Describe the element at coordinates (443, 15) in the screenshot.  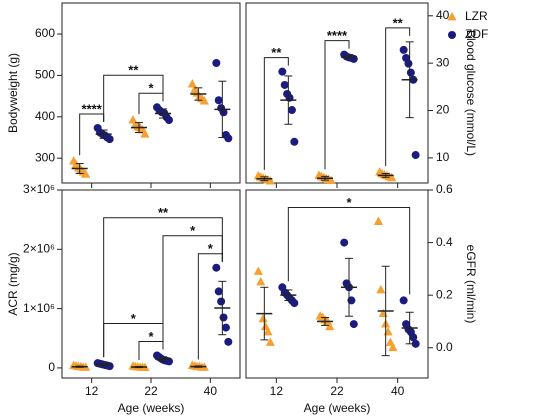
I see `y-tick-label: 40` at that location.